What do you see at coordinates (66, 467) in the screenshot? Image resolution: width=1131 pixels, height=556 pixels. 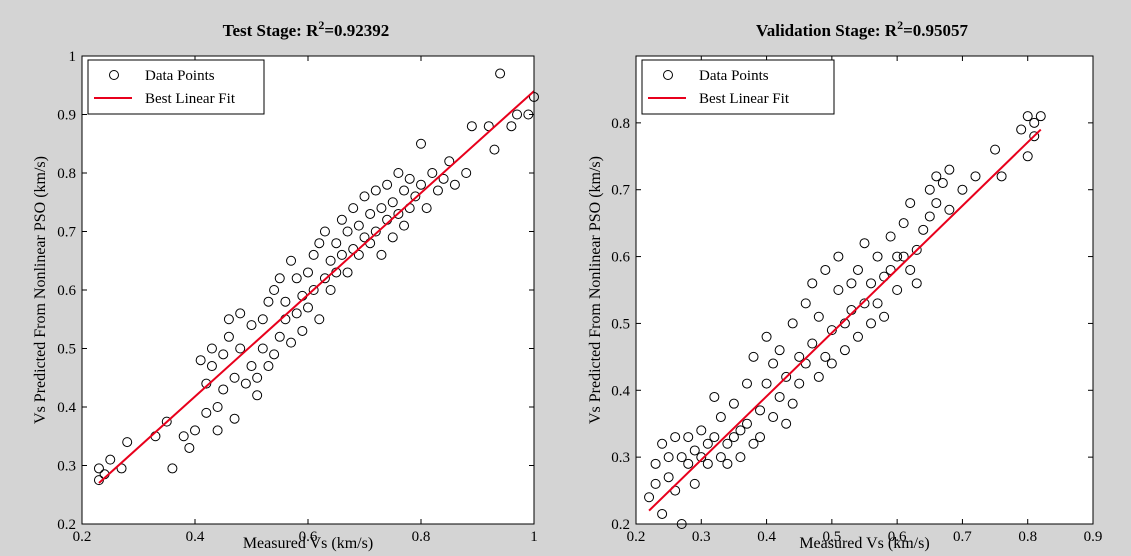 I see `y-tick-label: 0.3` at bounding box center [66, 467].